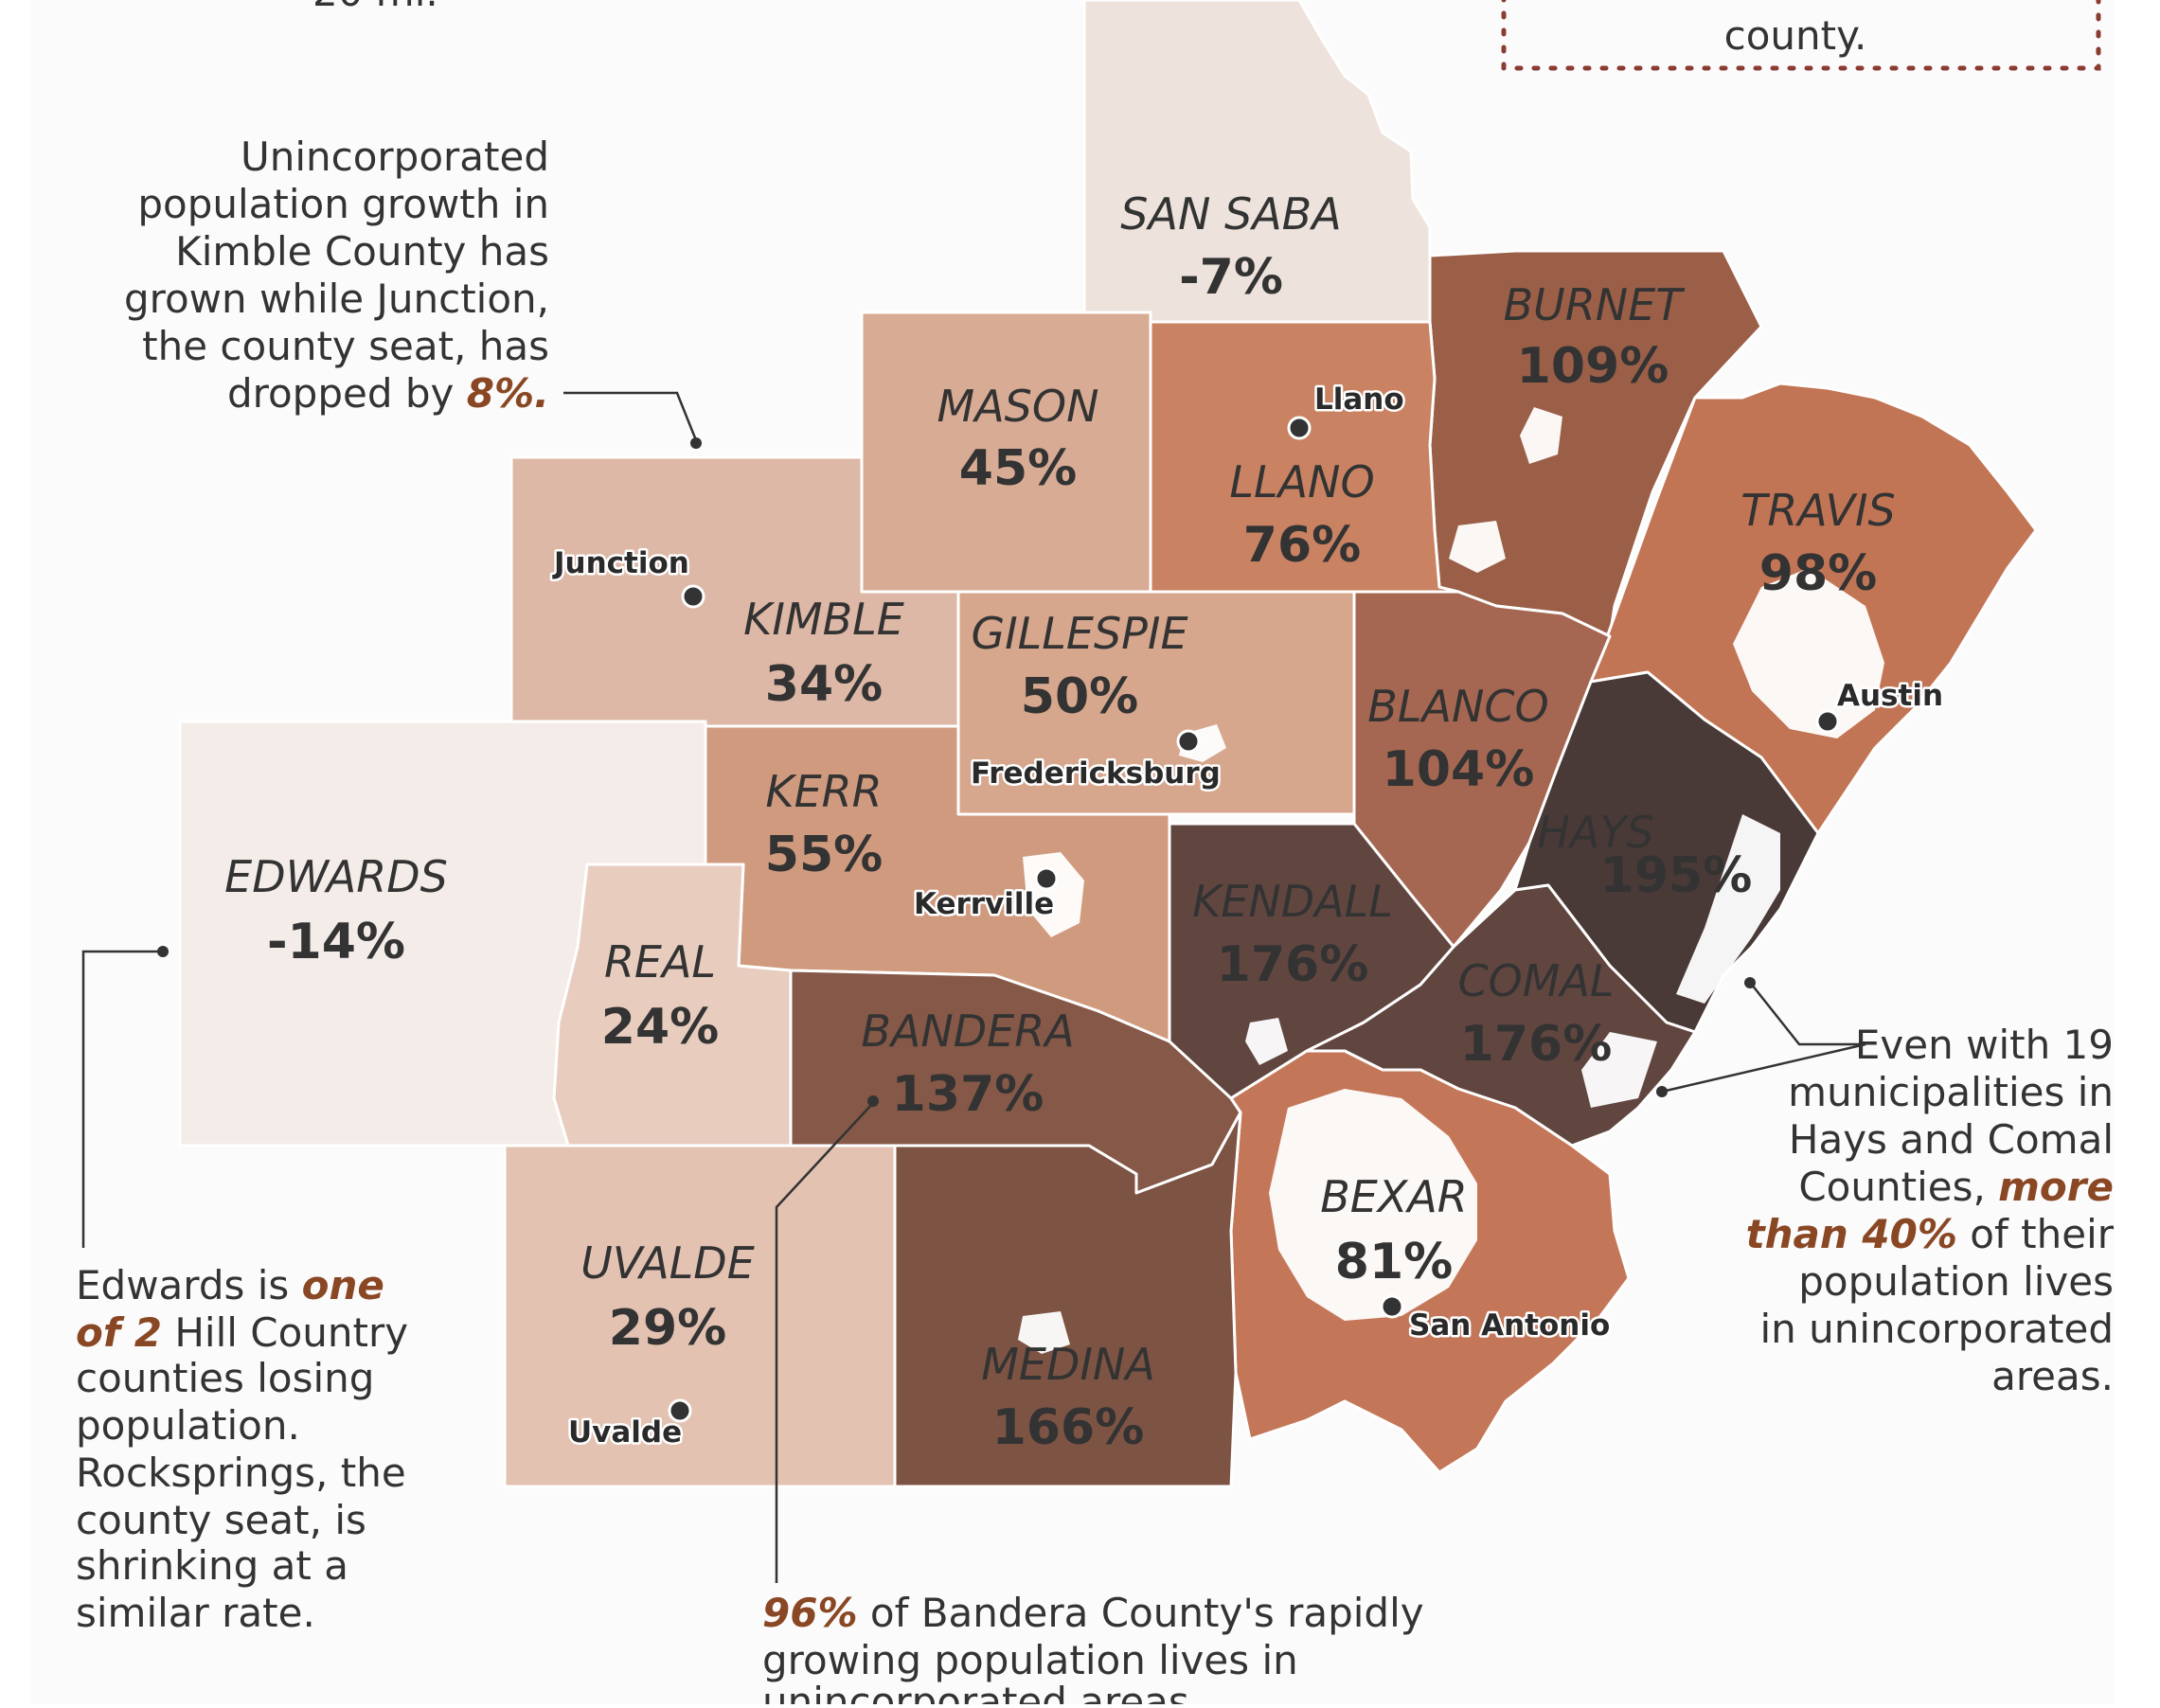  Describe the element at coordinates (1898, 1187) in the screenshot. I see `annotation-hays-prefix: Counties,` at that location.